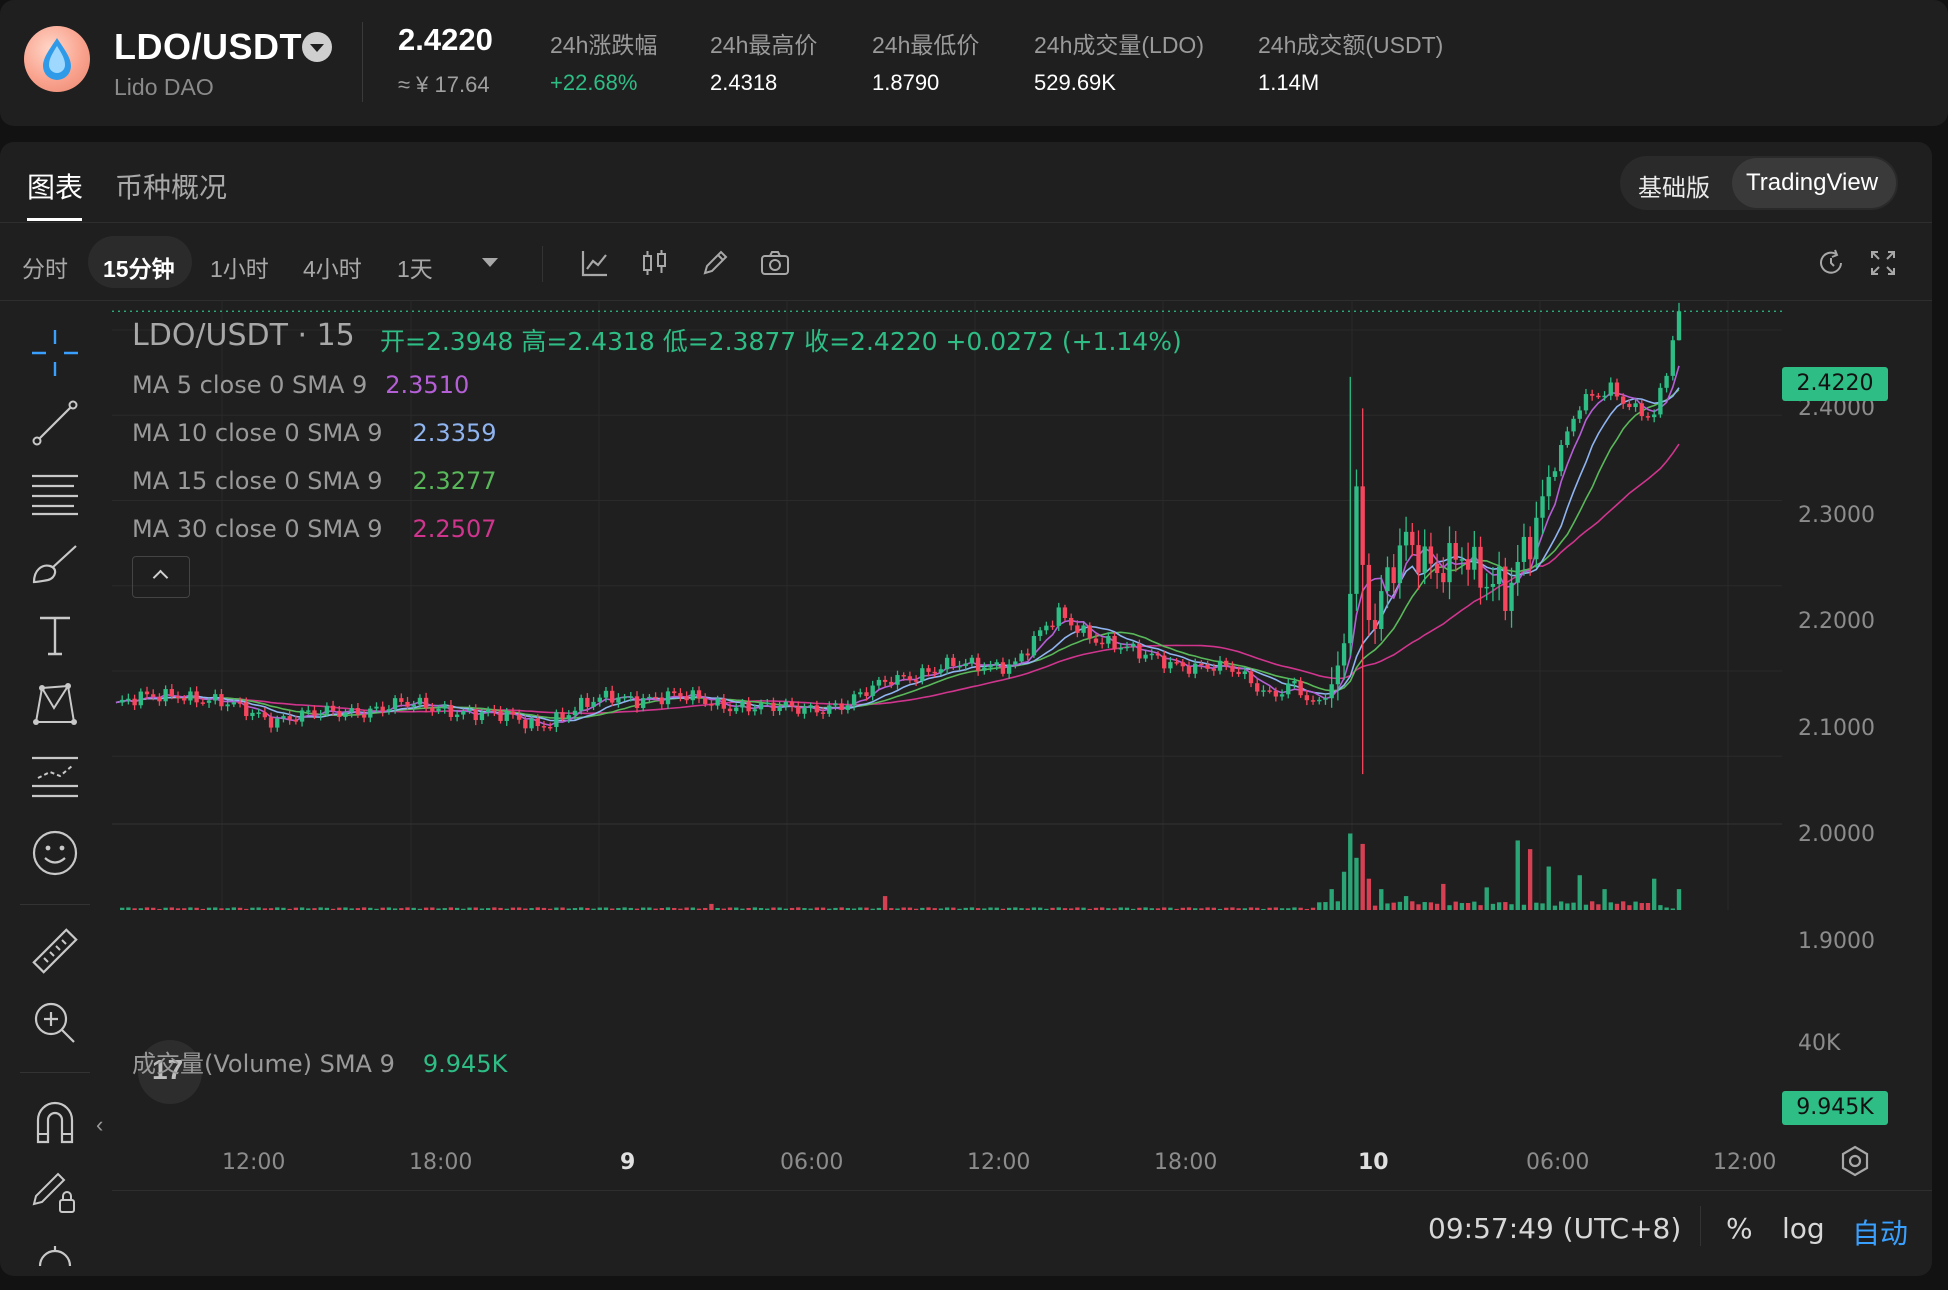 This screenshot has height=1290, width=1948. What do you see at coordinates (317, 47) in the screenshot?
I see `pair-dropdown-icon` at bounding box center [317, 47].